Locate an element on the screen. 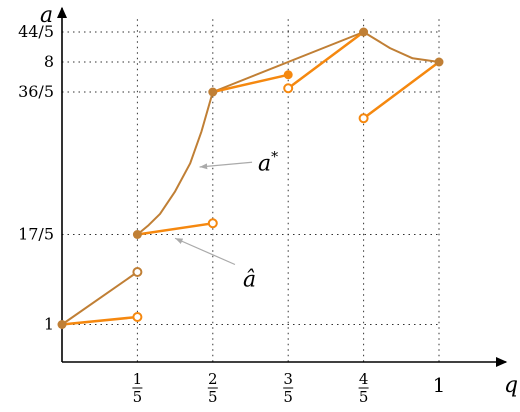 The width and height of the screenshot is (520, 412). y-tick-label-3: 8 is located at coordinates (49, 61).